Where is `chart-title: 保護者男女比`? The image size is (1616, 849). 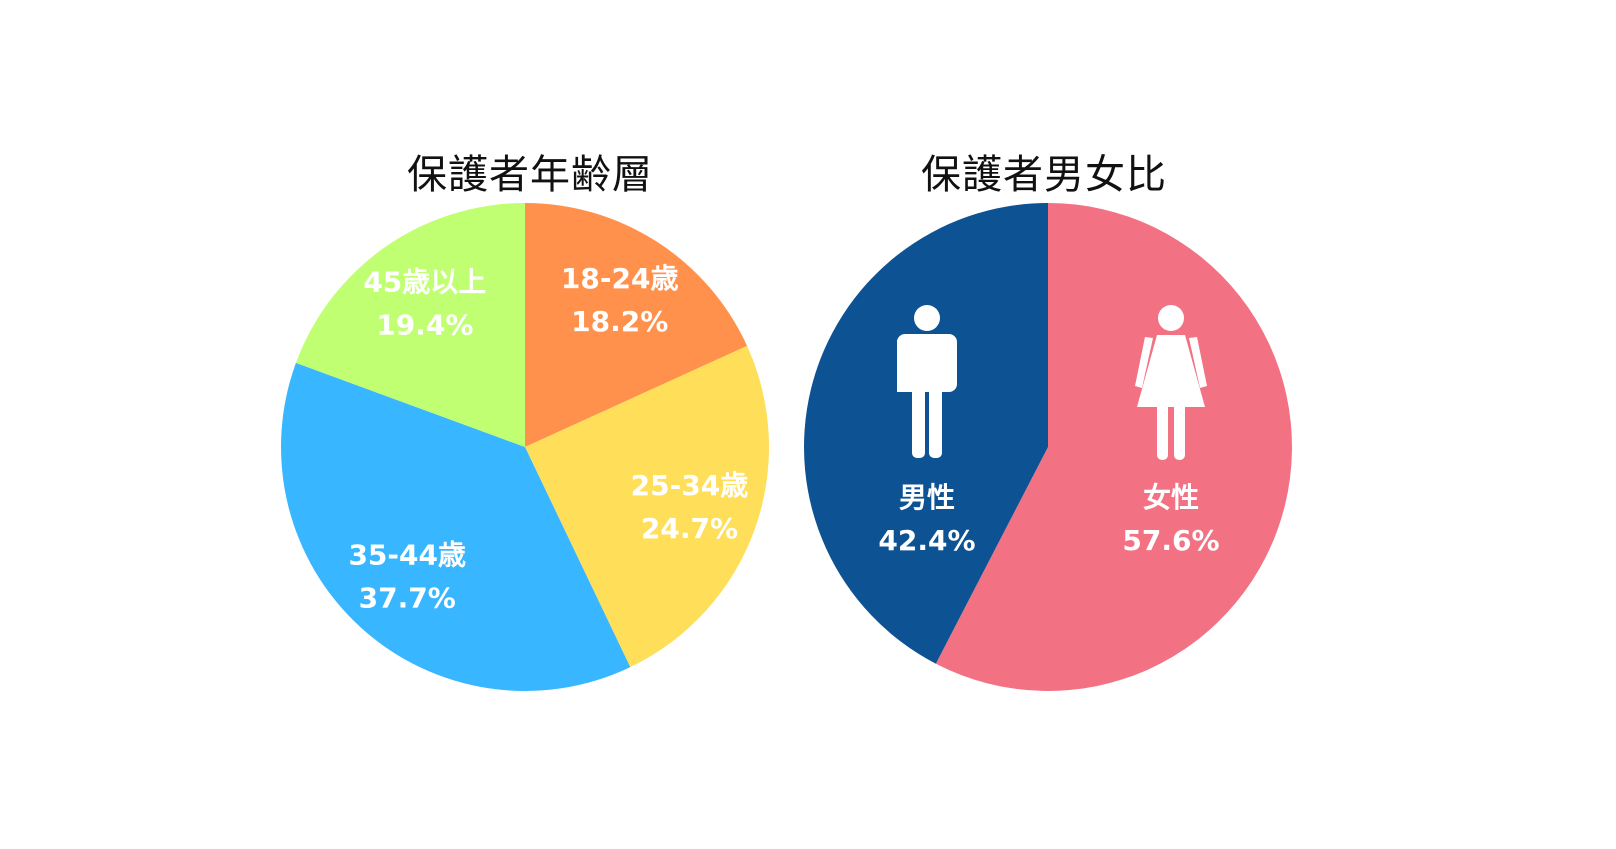 chart-title: 保護者男女比 is located at coordinates (1044, 175).